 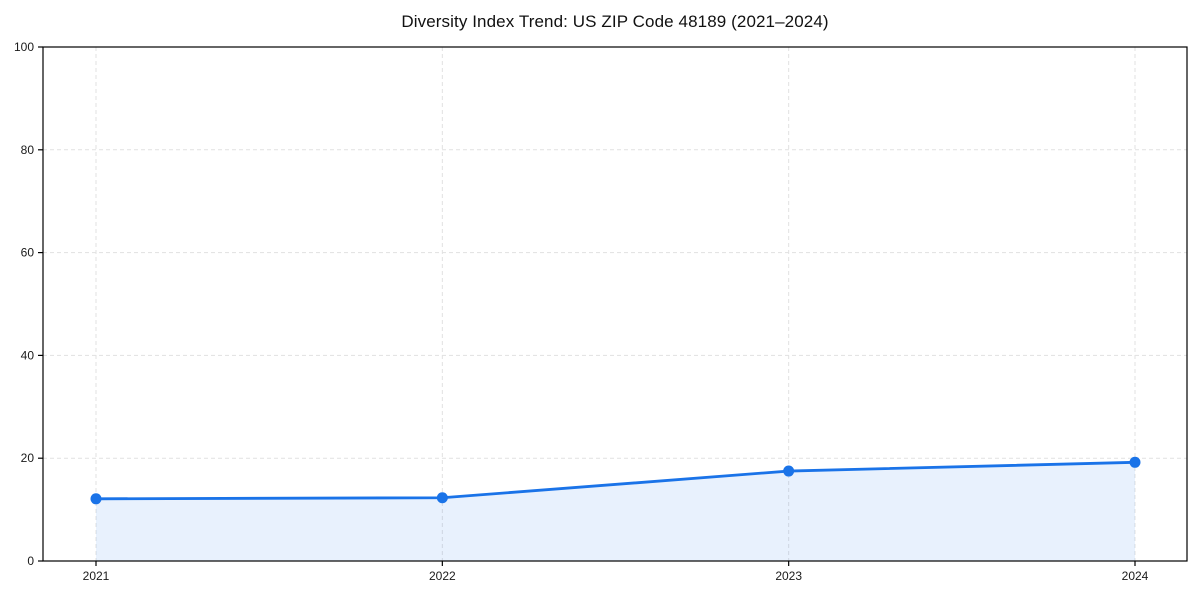 What do you see at coordinates (30, 561) in the screenshot?
I see `y-tick-label: 0` at bounding box center [30, 561].